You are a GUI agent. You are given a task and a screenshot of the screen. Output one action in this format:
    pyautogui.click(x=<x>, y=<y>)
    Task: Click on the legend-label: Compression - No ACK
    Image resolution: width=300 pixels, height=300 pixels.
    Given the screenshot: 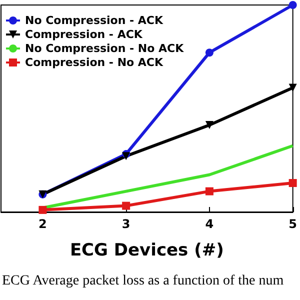 What is the action you would take?
    pyautogui.click(x=94, y=62)
    